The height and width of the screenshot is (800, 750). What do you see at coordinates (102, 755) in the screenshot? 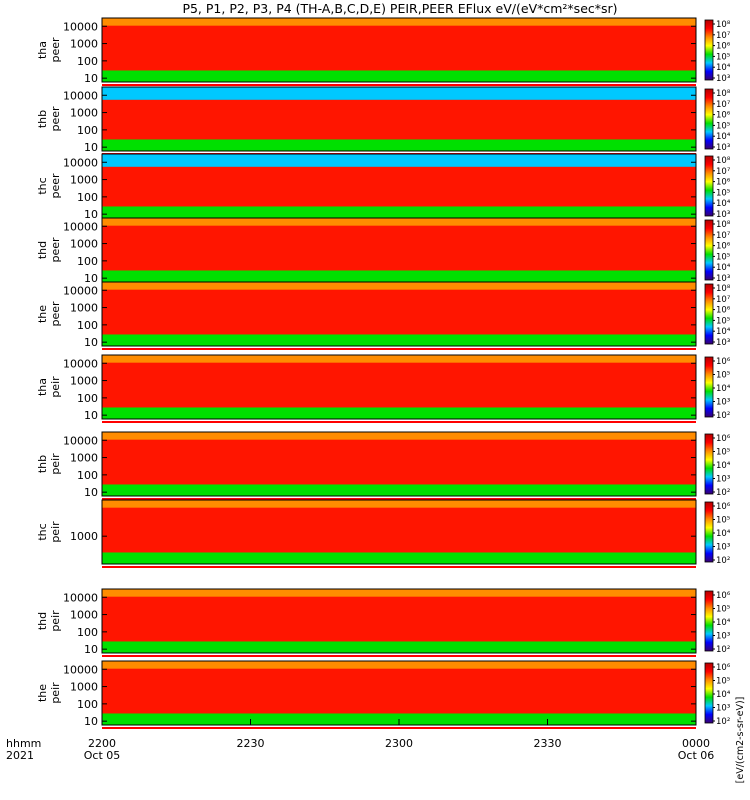
I see `xtick-date-label: Oct 05` at bounding box center [102, 755].